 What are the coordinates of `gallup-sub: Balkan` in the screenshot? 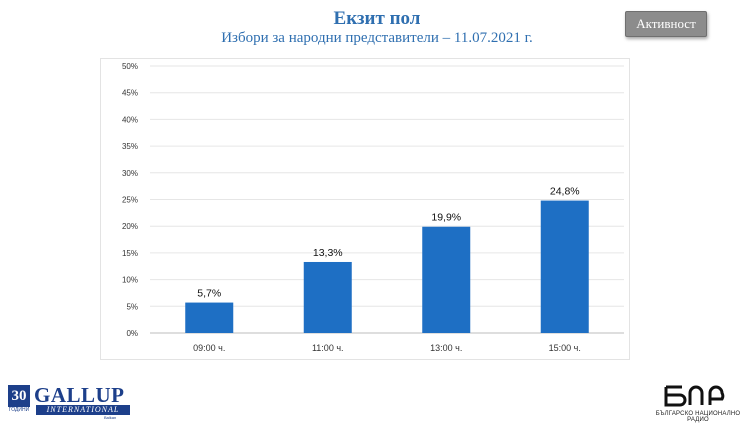 It's located at (110, 417).